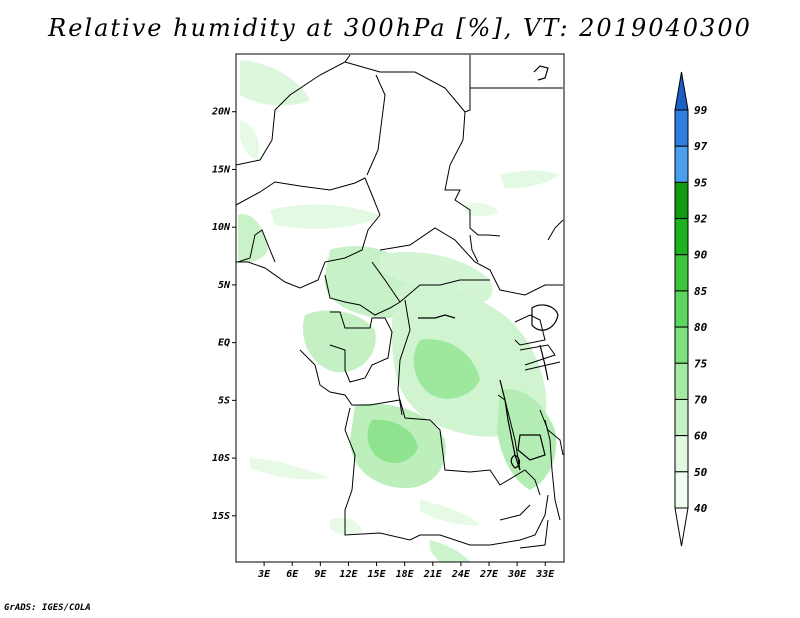  I want to click on colorbar-label: 85, so click(701, 291).